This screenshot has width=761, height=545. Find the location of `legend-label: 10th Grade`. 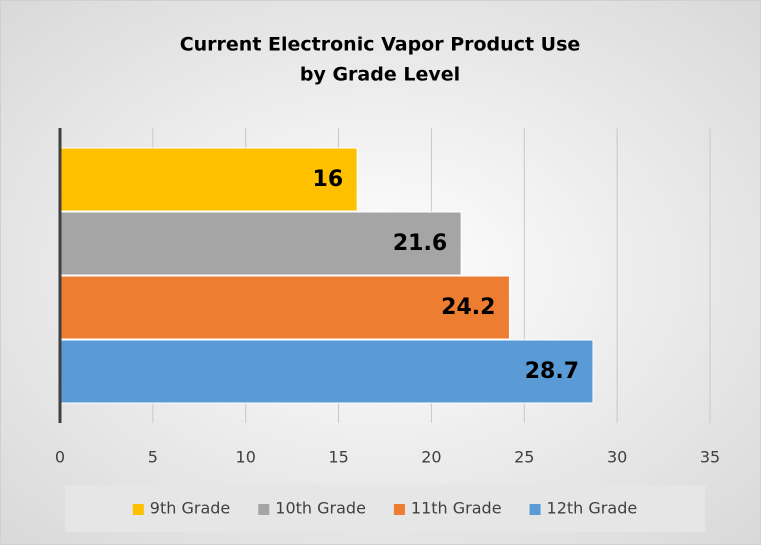

legend-label: 10th Grade is located at coordinates (320, 508).